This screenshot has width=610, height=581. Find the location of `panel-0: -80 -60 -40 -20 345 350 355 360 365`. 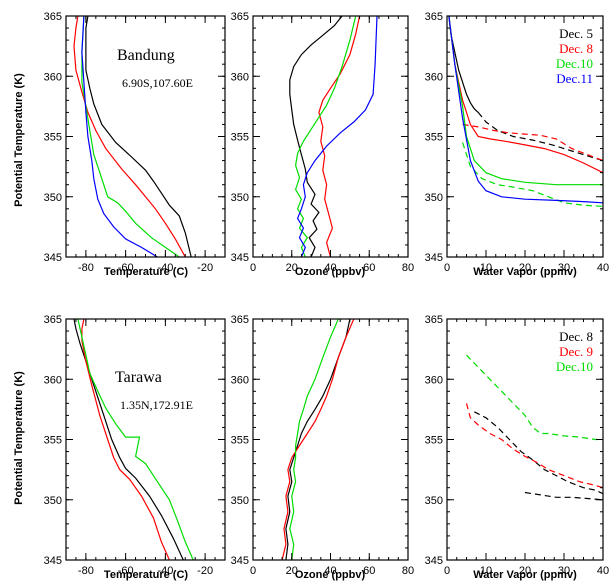

panel-0: -80 -60 -40 -20 345 350 355 360 365 is located at coordinates (135, 142).